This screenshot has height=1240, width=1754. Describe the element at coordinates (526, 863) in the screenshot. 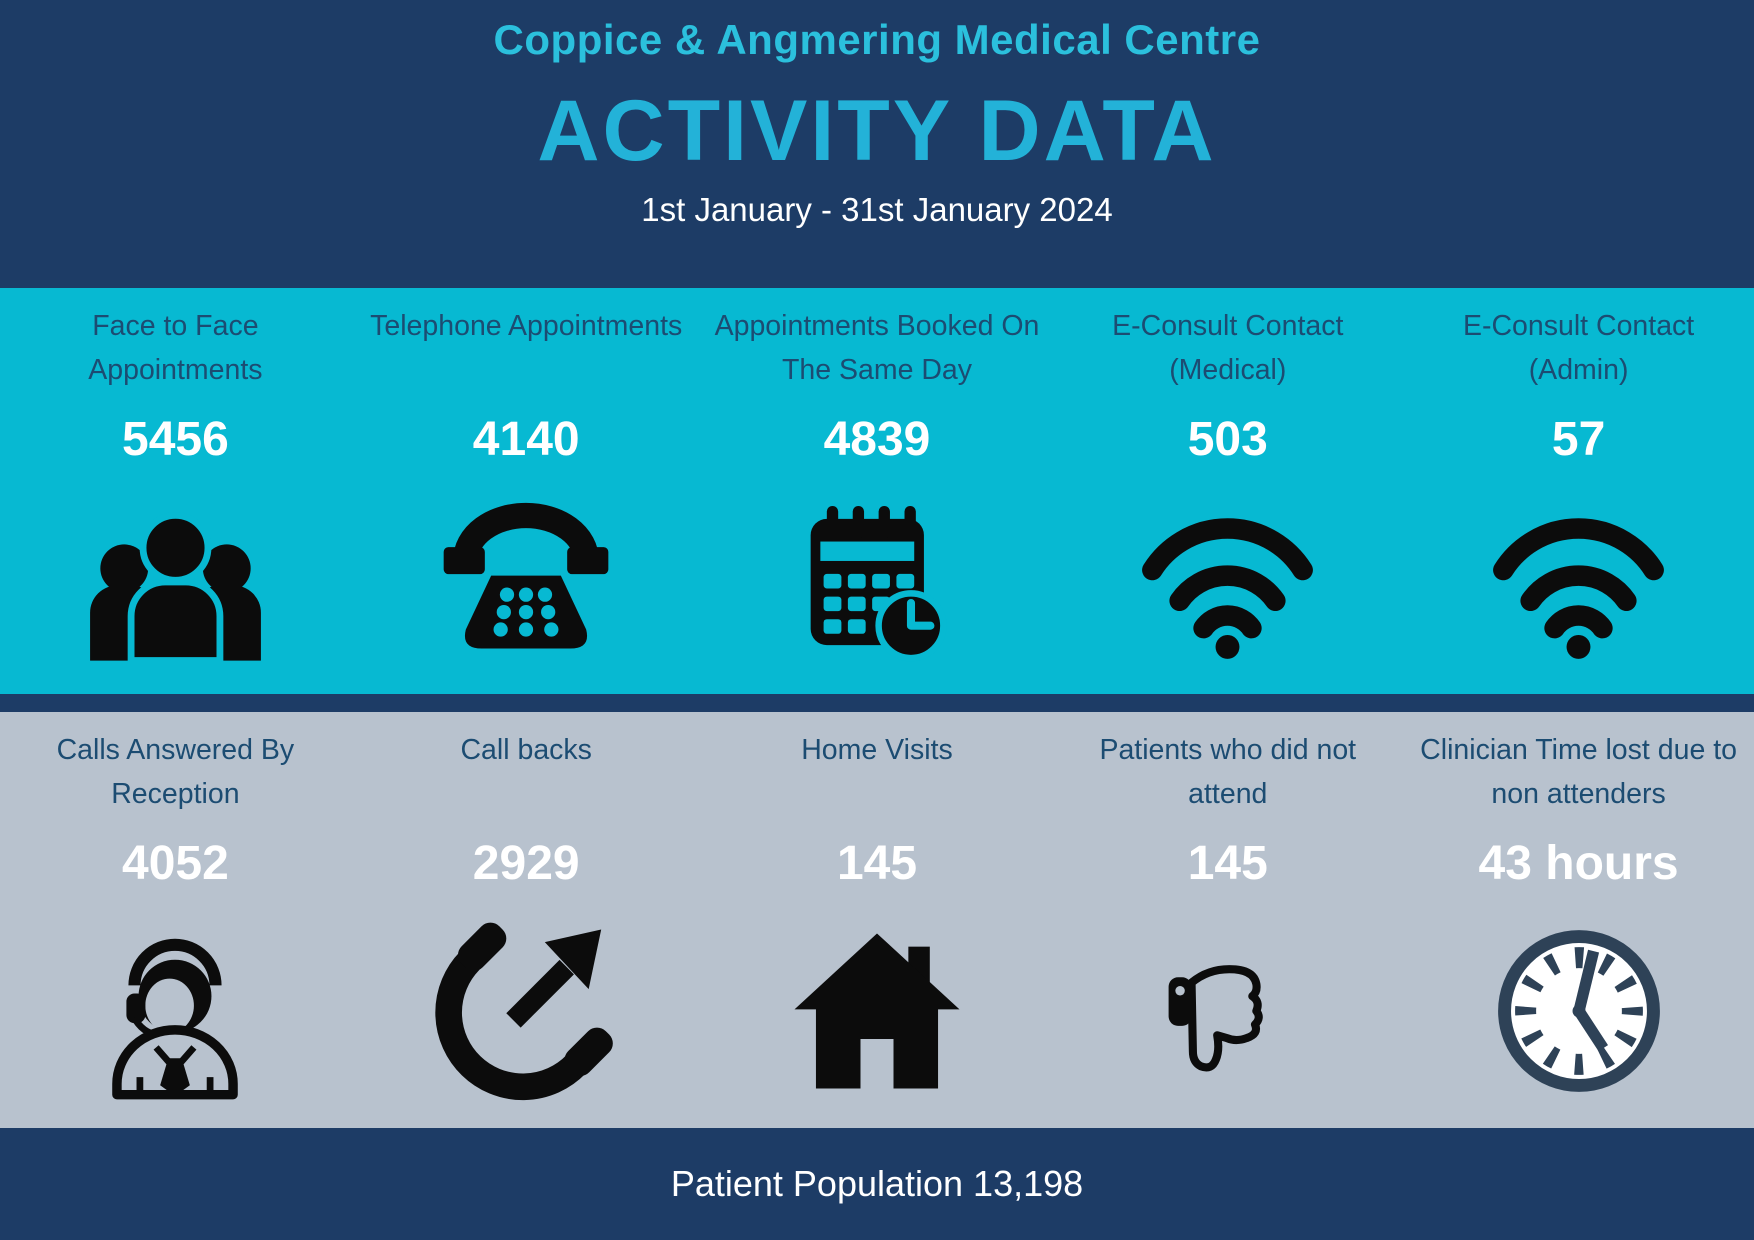

I see `stat-value: 2929` at that location.